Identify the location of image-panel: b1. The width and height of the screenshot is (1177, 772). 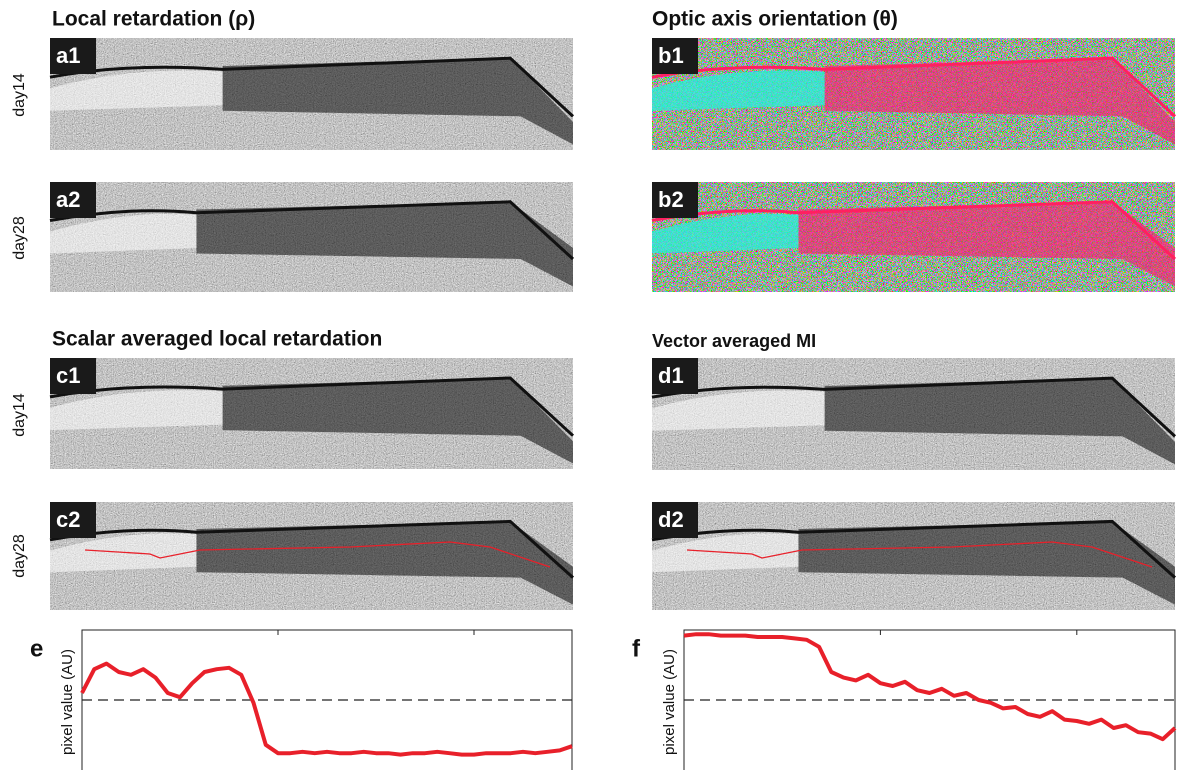
(914, 94).